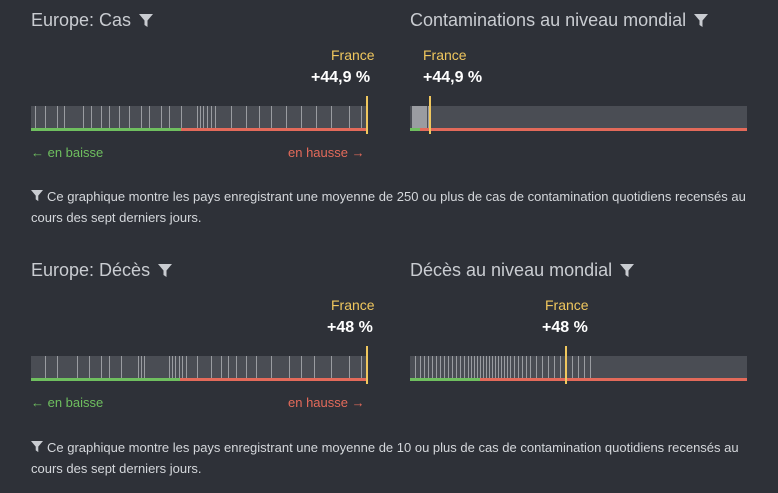 This screenshot has width=778, height=493. I want to click on europe-cases-title: Europe: Cas, so click(92, 20).